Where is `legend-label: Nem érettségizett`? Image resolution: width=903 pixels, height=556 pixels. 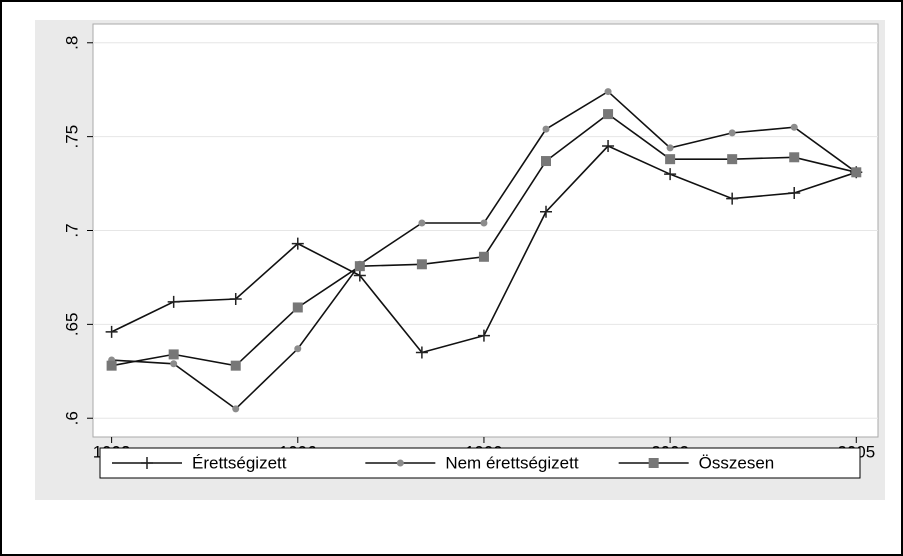 legend-label: Nem érettségizett is located at coordinates (511, 462).